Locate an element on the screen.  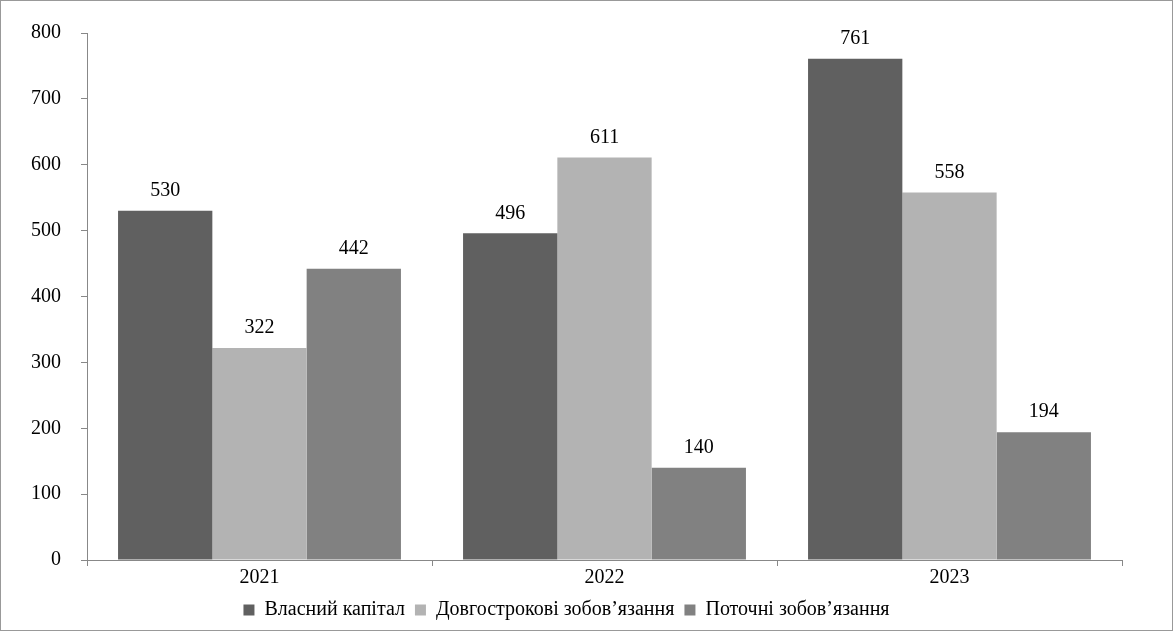
legend-label: Довгострокові зобов’язання is located at coordinates (555, 609).